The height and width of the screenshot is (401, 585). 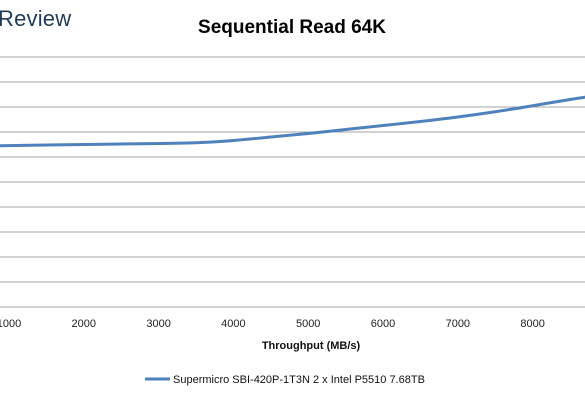 What do you see at coordinates (10, 324) in the screenshot?
I see `x-tick-label: 1000` at bounding box center [10, 324].